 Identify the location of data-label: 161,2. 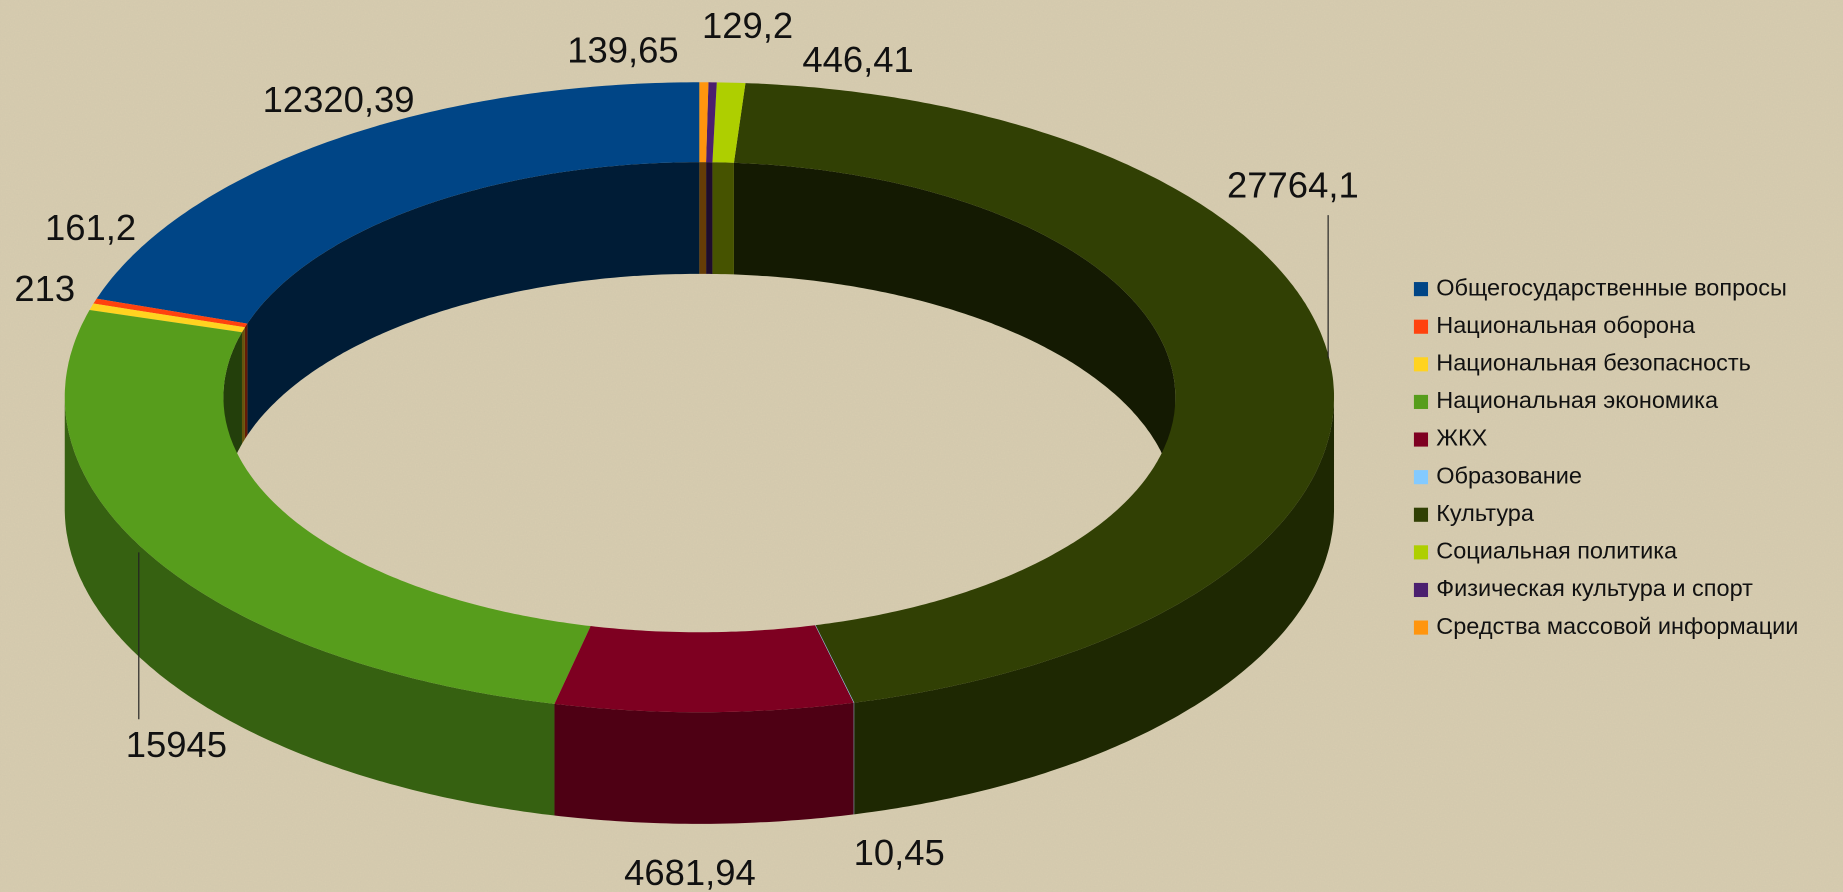
(90, 227).